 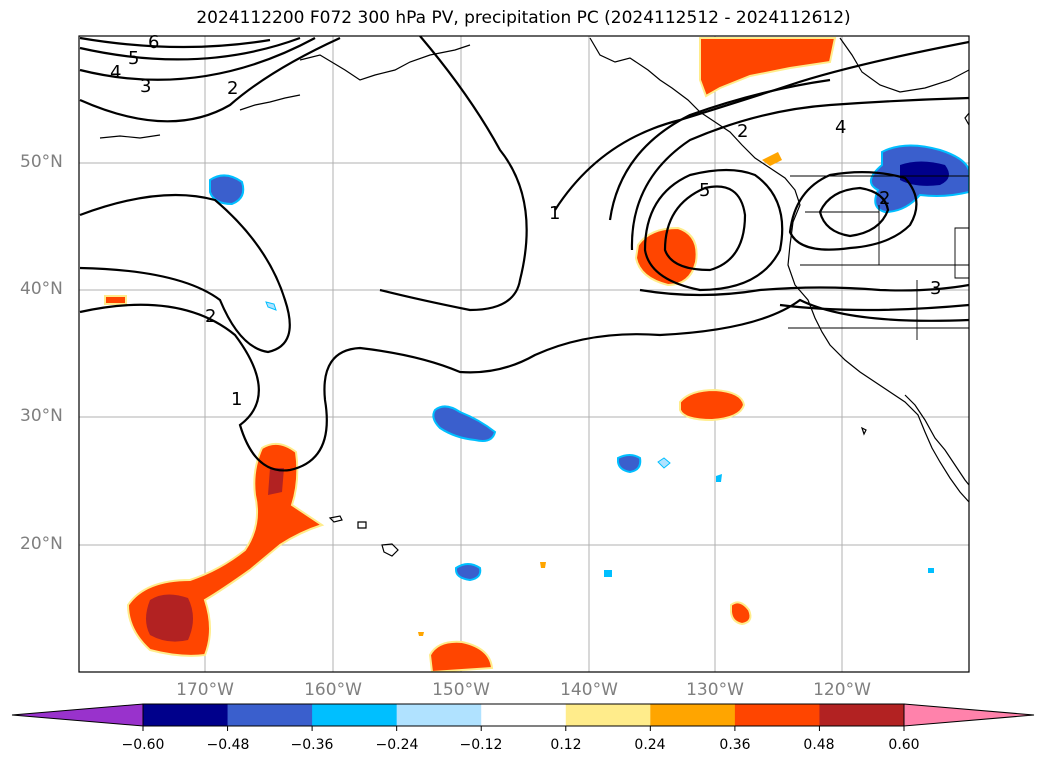 I want to click on colorbar-tick-label: 0.24, so click(x=650, y=745).